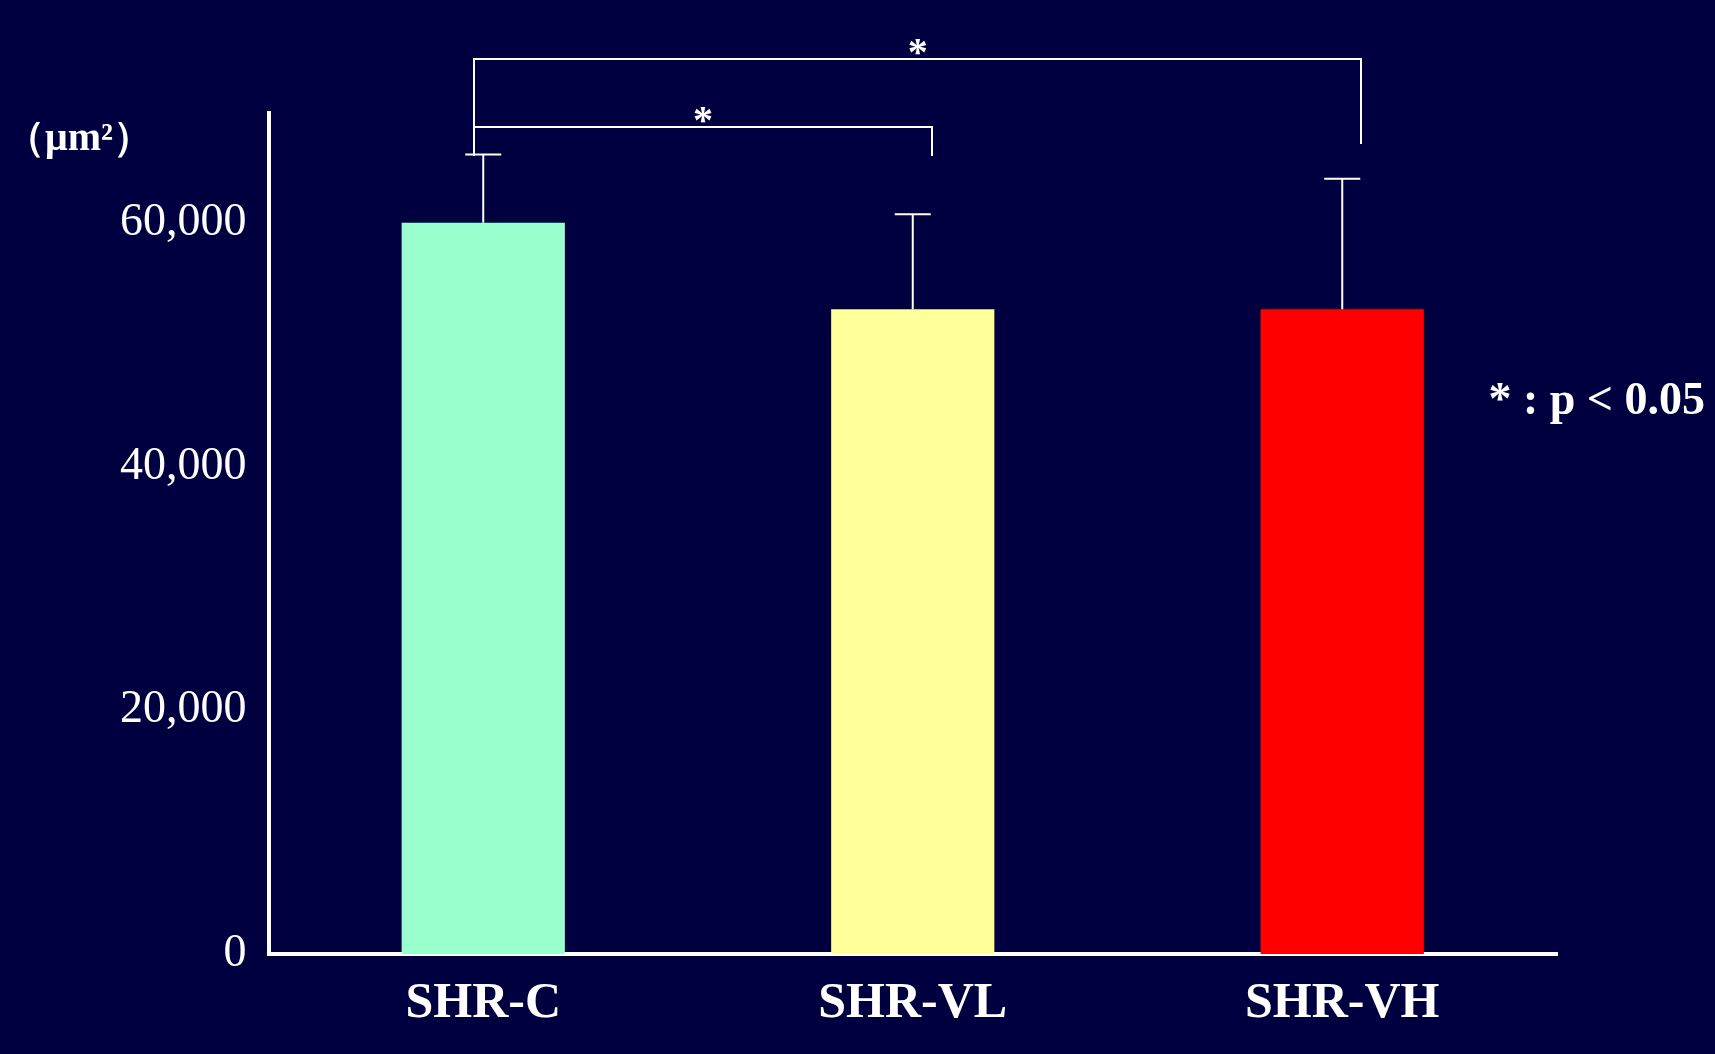  What do you see at coordinates (1342, 999) in the screenshot?
I see `x-tick-label: SHR-VH` at bounding box center [1342, 999].